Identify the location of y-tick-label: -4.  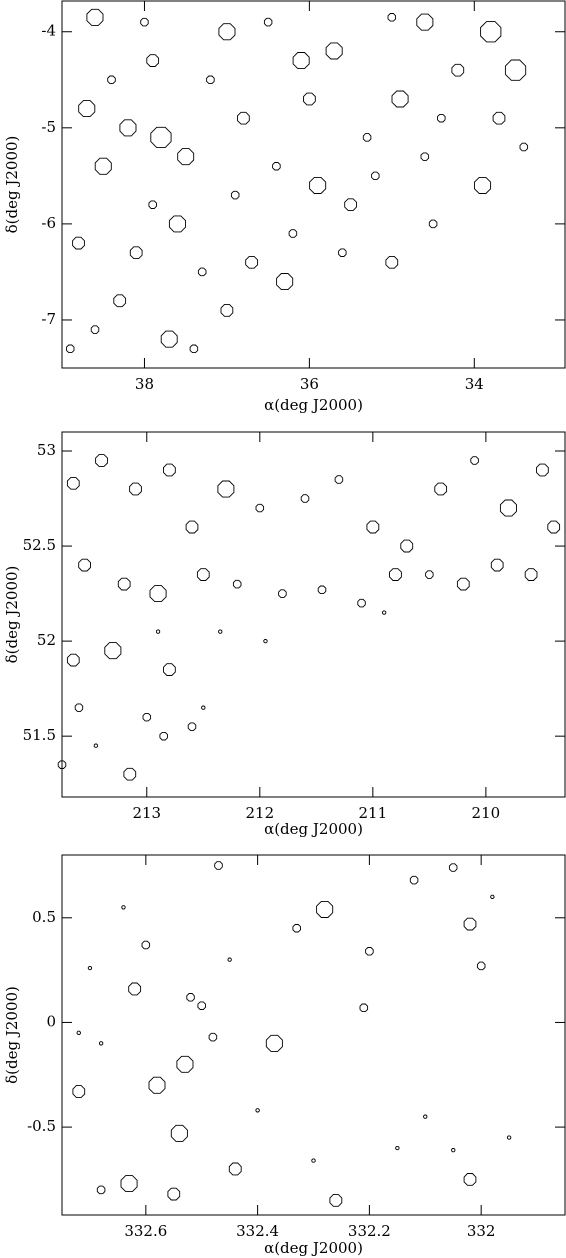
(48, 31).